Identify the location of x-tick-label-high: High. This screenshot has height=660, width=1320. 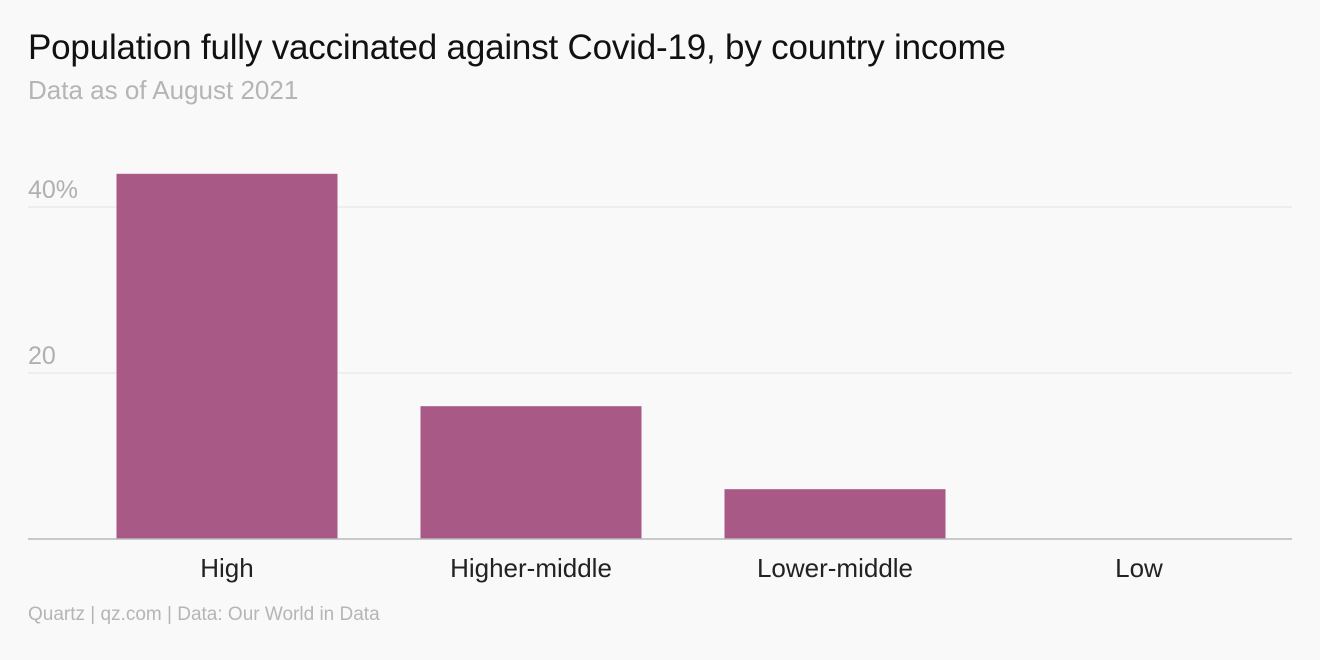
(226, 568).